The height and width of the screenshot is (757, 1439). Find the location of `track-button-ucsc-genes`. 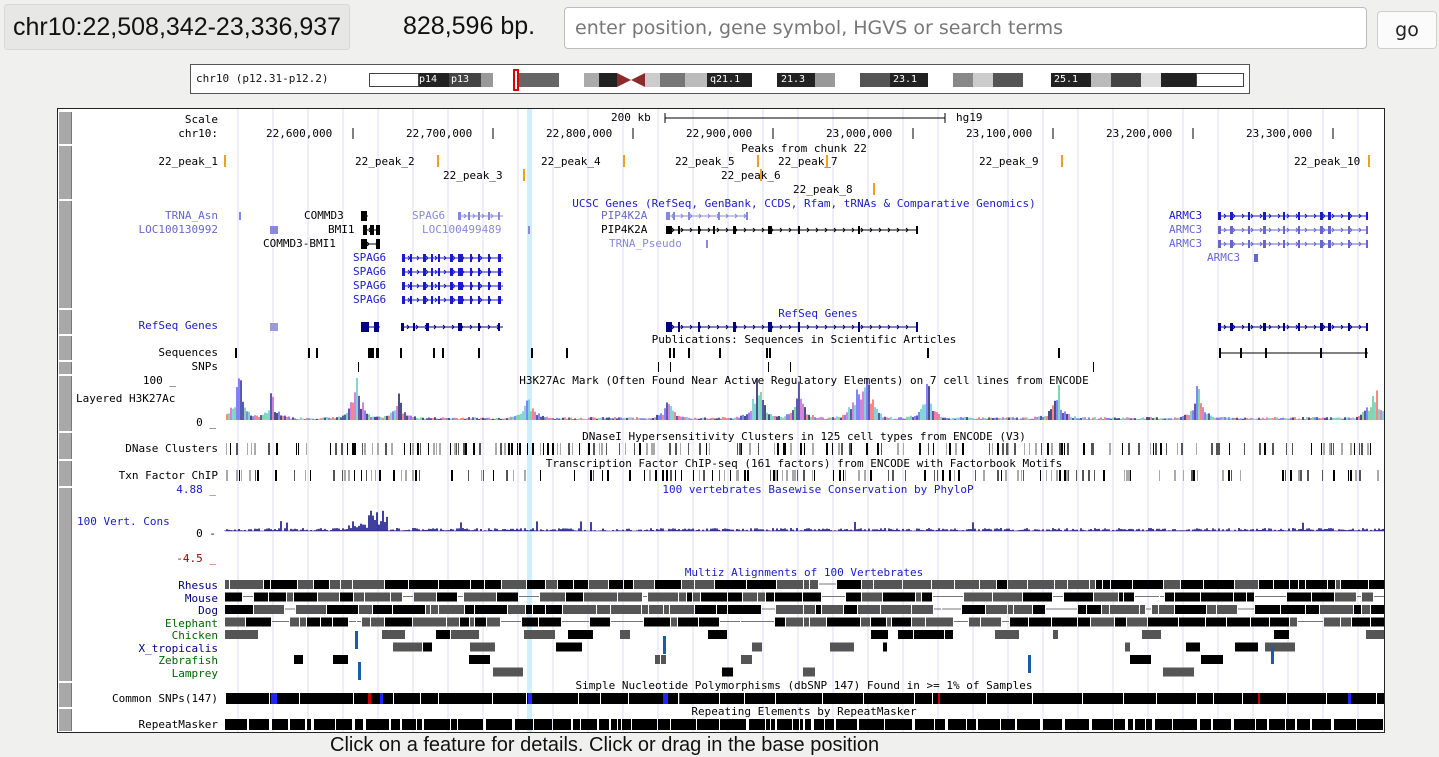

track-button-ucsc-genes is located at coordinates (65, 254).